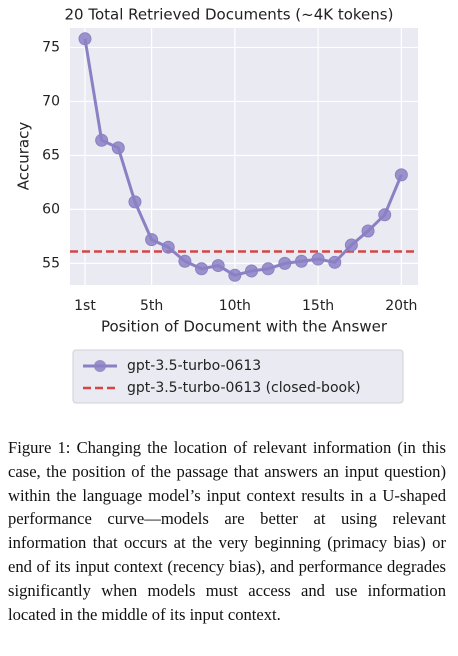  What do you see at coordinates (244, 327) in the screenshot?
I see `x-axis-label: Position of Document with the Answer` at bounding box center [244, 327].